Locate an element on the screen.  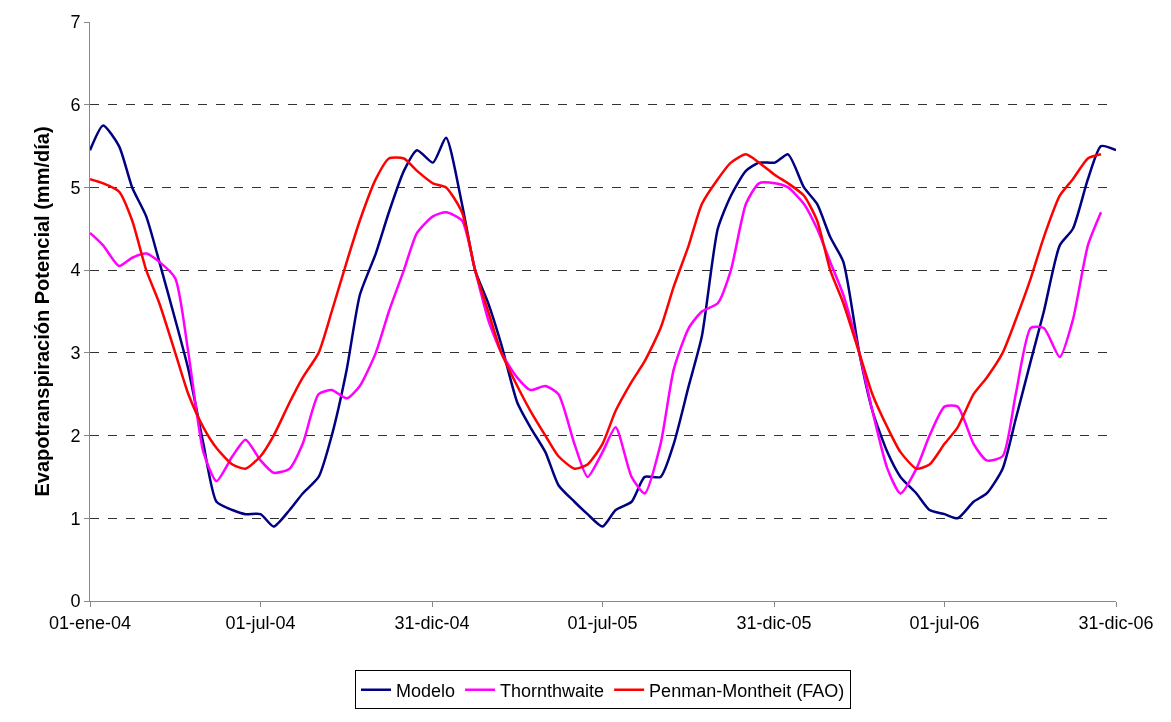
x-tick-label: 31-dic-04 is located at coordinates (432, 622).